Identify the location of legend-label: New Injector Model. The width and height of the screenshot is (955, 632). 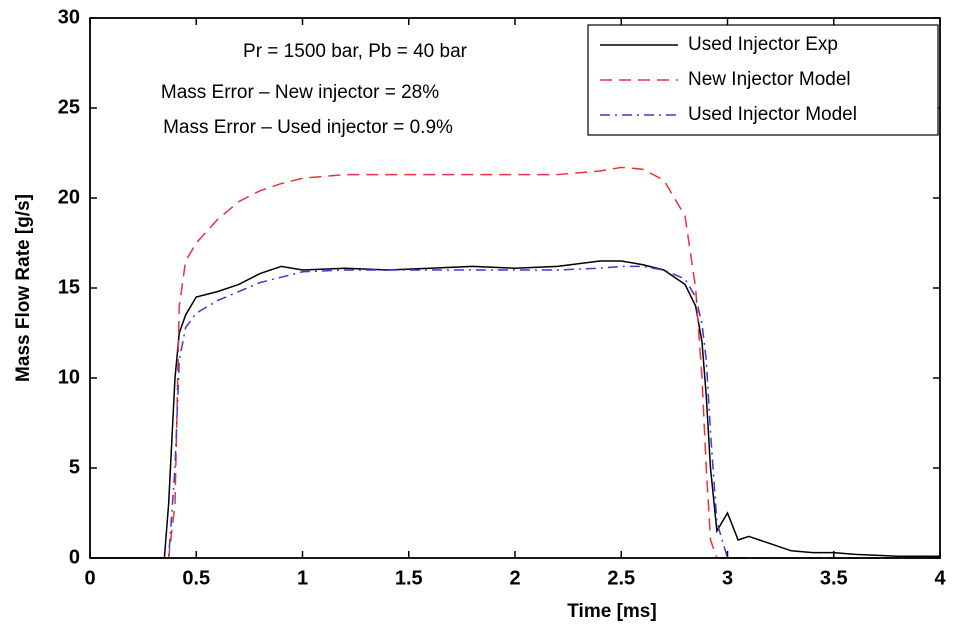
(769, 79).